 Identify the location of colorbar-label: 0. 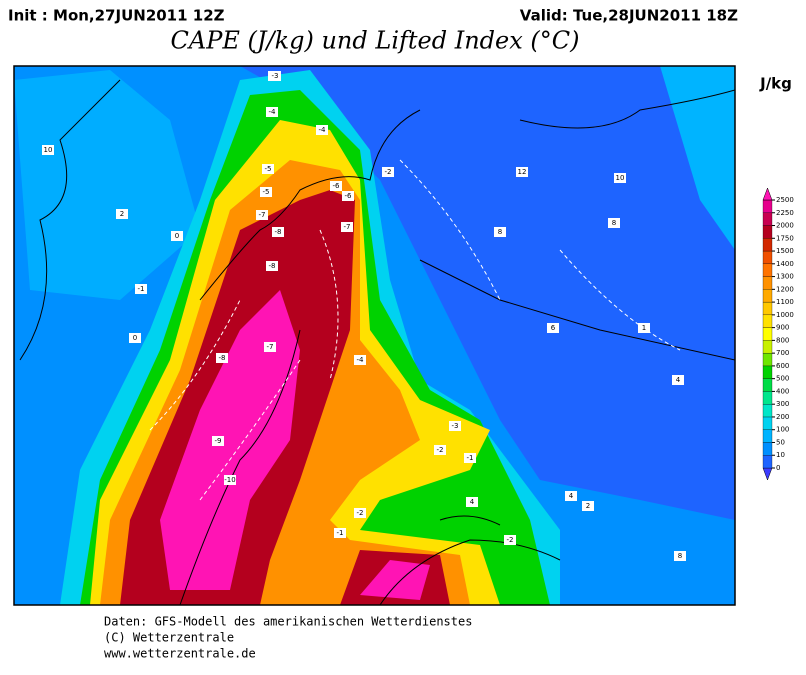
(778, 468).